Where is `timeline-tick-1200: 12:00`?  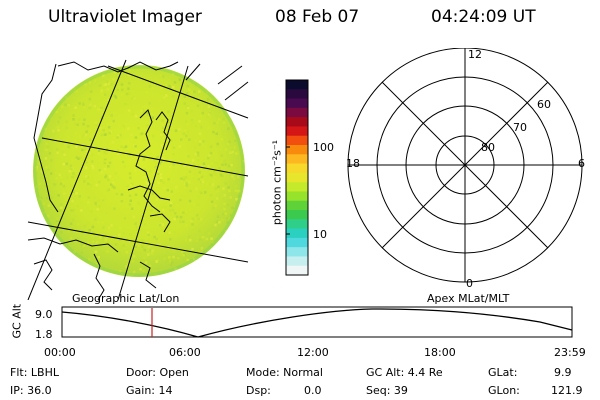
timeline-tick-1200: 12:00 is located at coordinates (313, 352).